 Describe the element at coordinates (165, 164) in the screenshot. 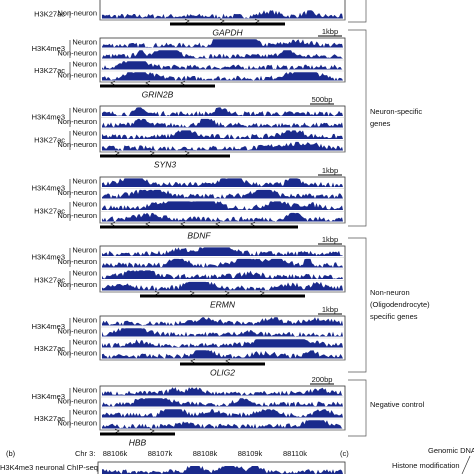

I see `gene-name: SYN3` at that location.